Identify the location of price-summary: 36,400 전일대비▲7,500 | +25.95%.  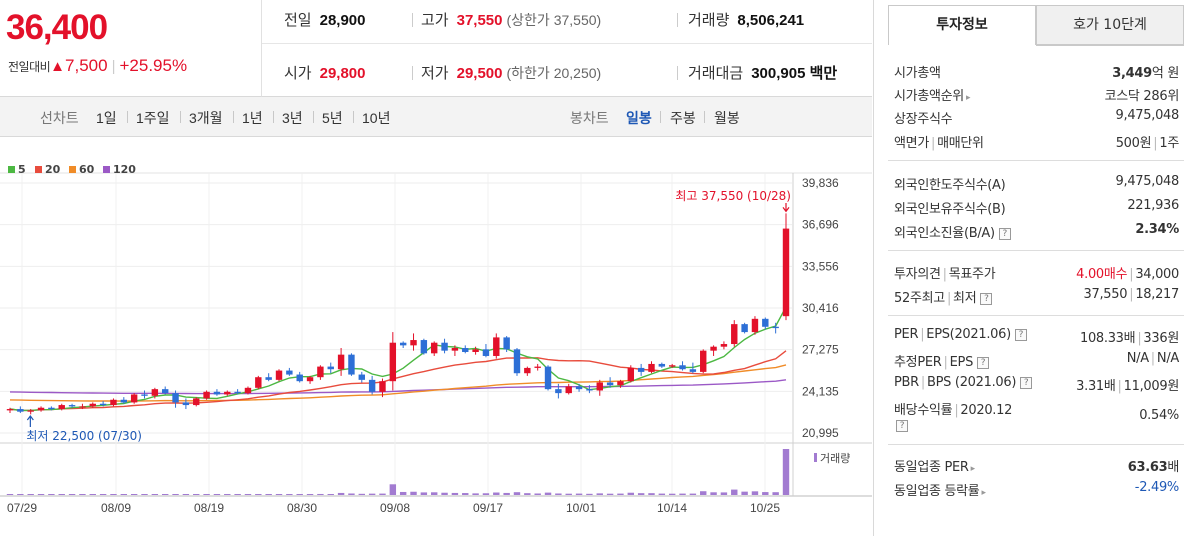
(131, 48).